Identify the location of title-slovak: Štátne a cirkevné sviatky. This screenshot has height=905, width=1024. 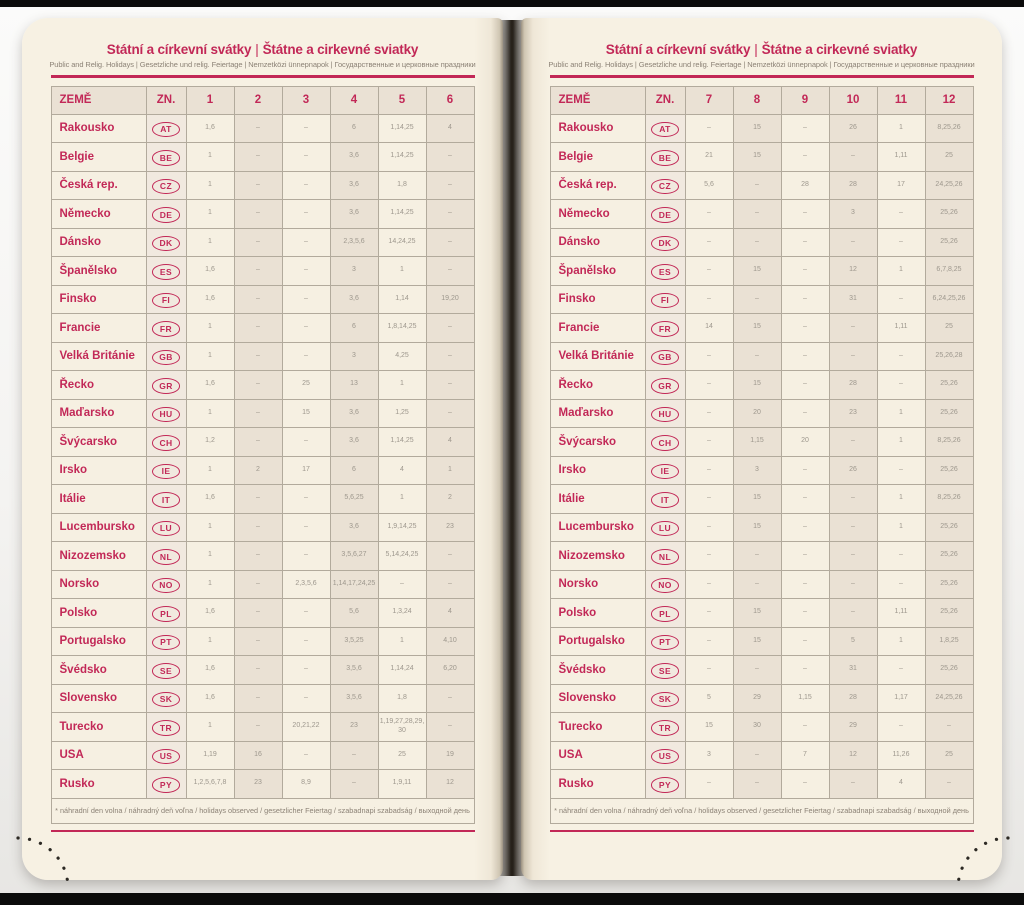
(839, 49).